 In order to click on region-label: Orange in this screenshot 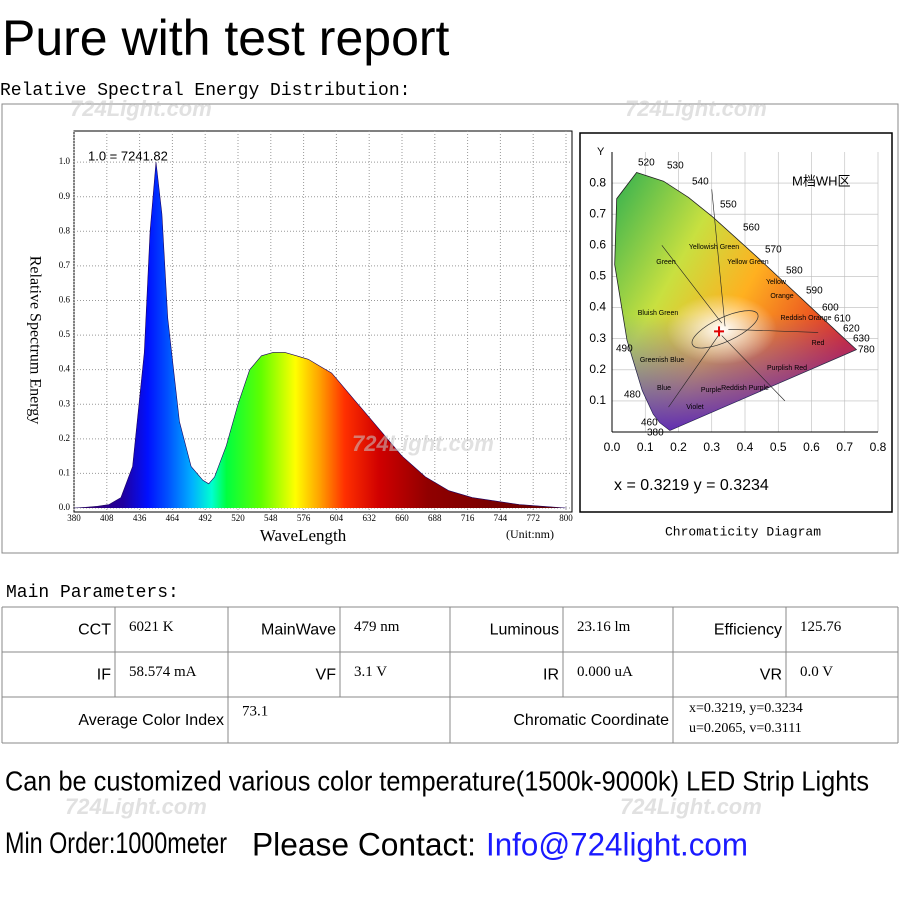, I will do `click(781, 296)`.